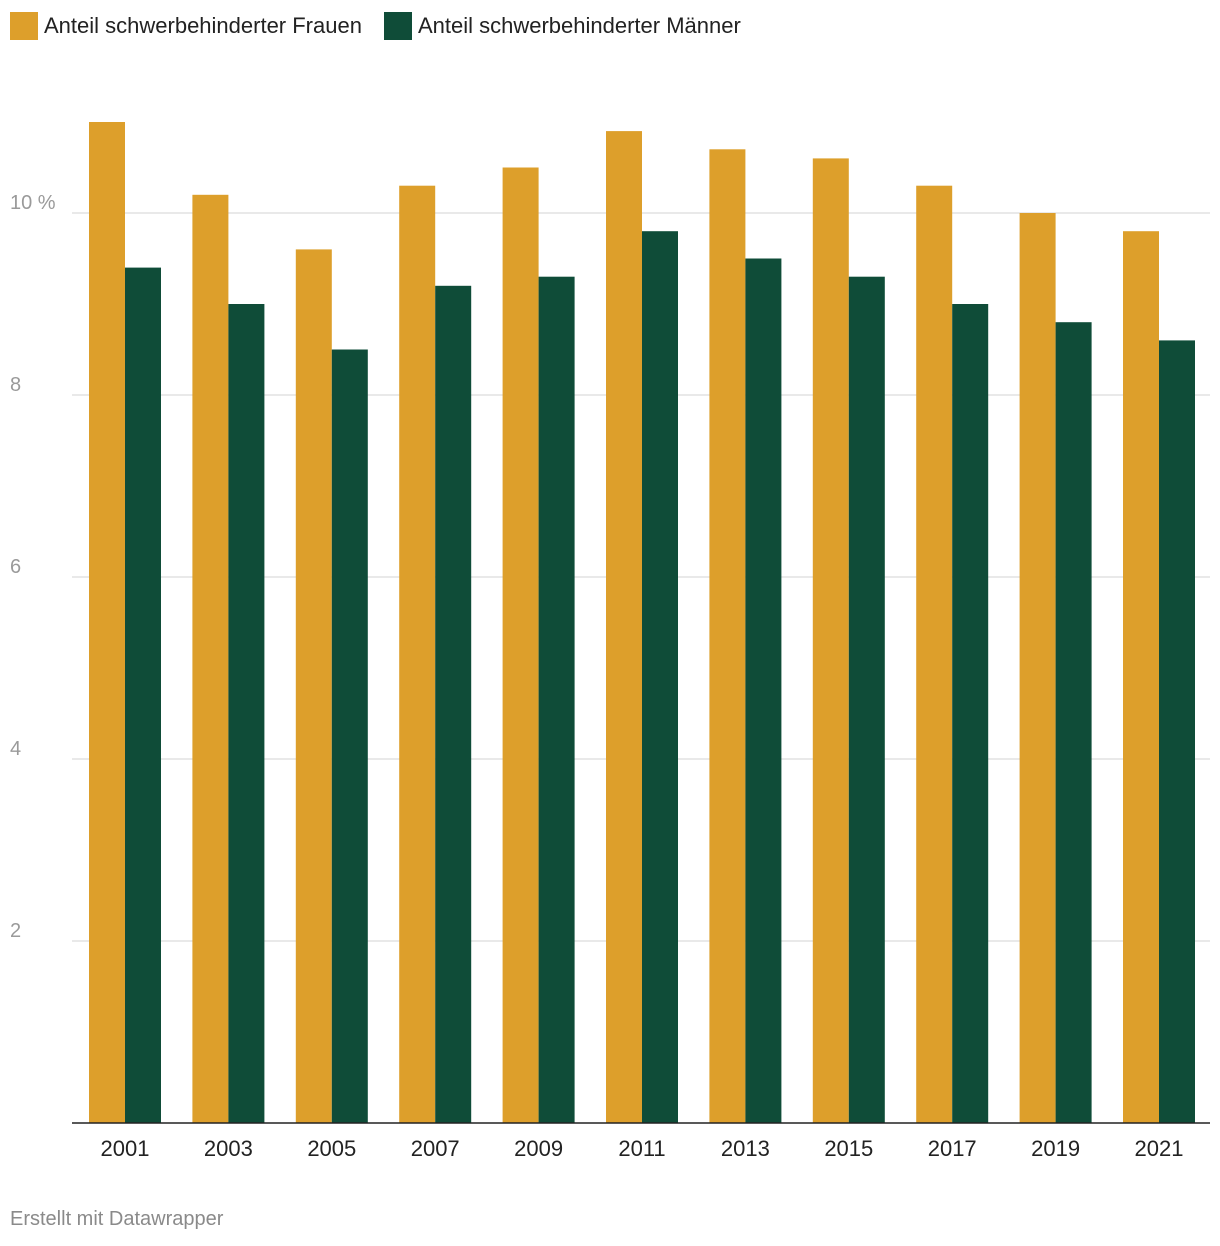  Describe the element at coordinates (952, 1148) in the screenshot. I see `x-tick-label: 2017` at that location.